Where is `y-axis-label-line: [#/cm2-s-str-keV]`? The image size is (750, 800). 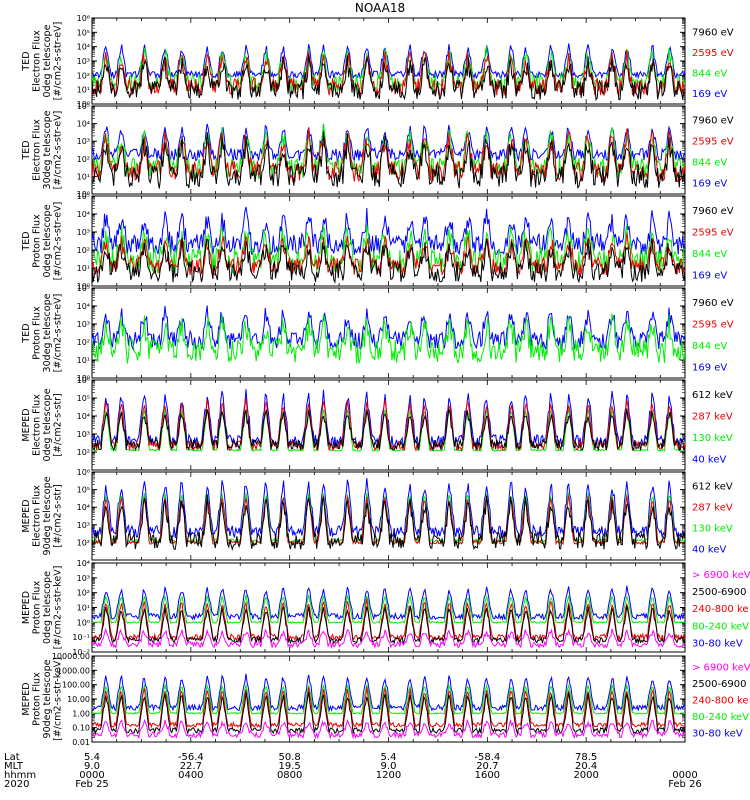
y-axis-label-line: [#/cm2-s-str-keV] is located at coordinates (58, 608).